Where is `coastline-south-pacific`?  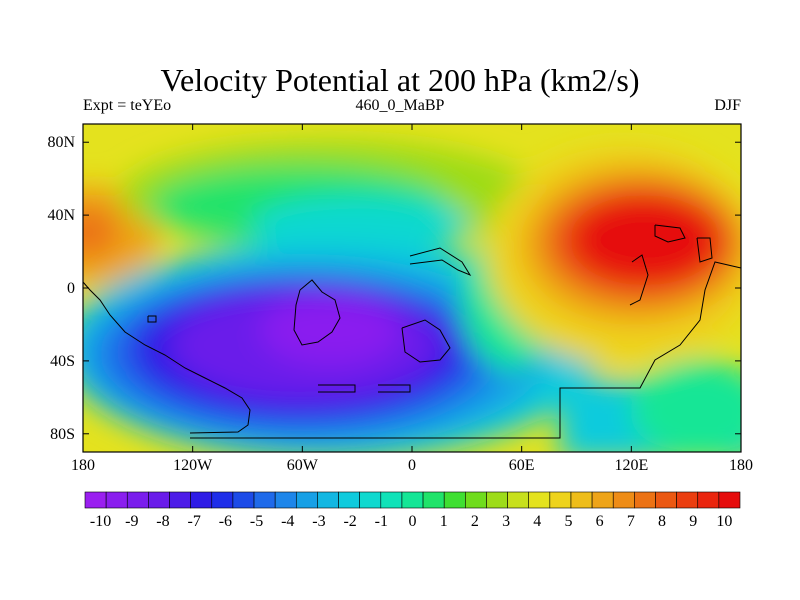
coastline-south-pacific is located at coordinates (337, 388).